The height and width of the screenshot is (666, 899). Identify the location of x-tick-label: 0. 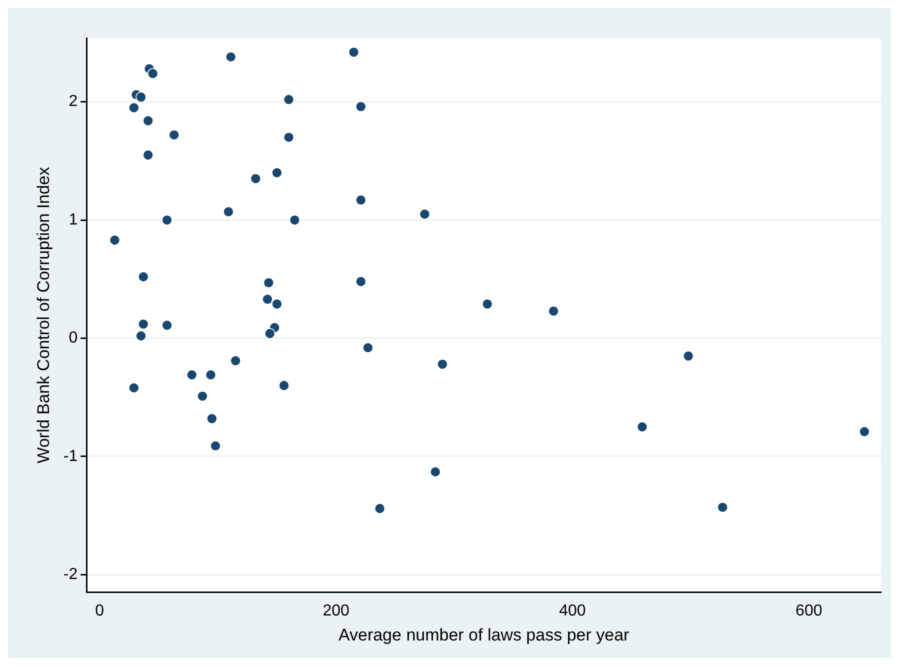
(99, 611).